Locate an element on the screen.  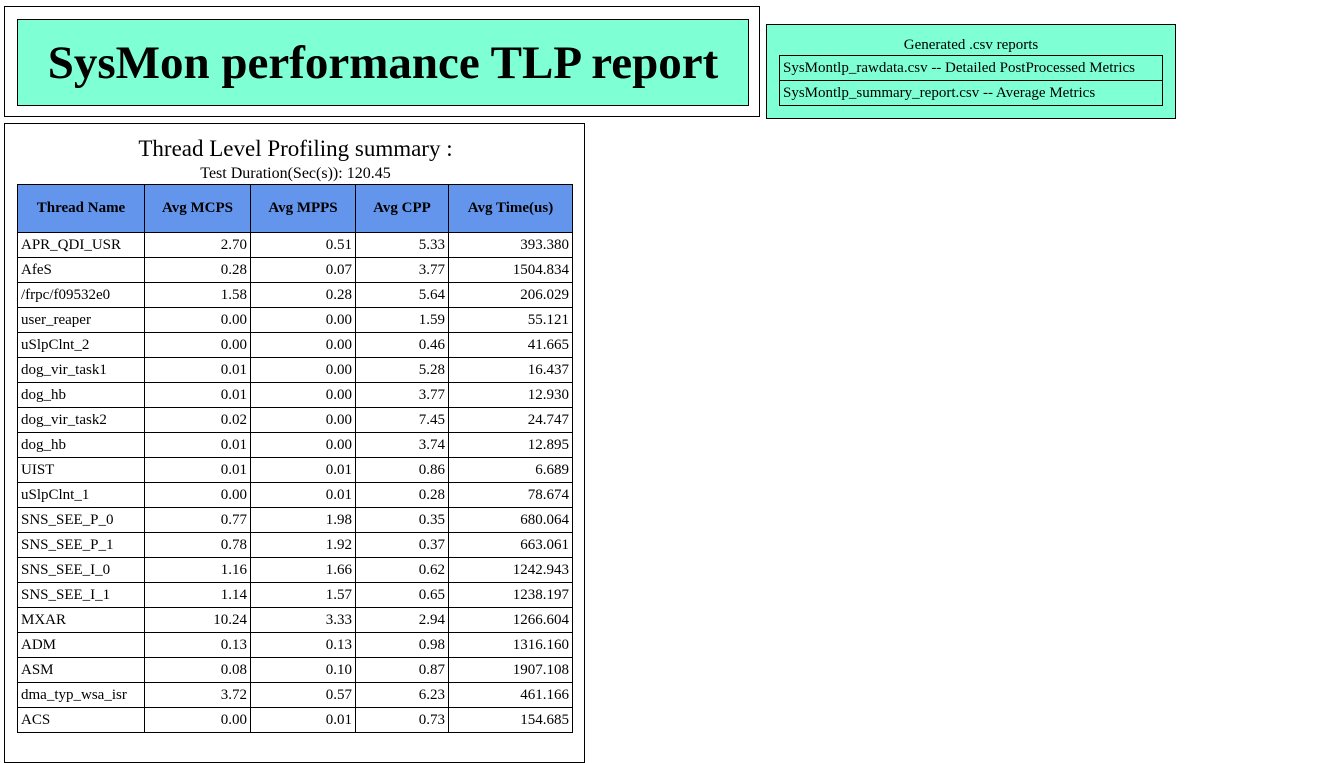
thread-name-cell: SNS_SEE_I_1 is located at coordinates (81, 595).